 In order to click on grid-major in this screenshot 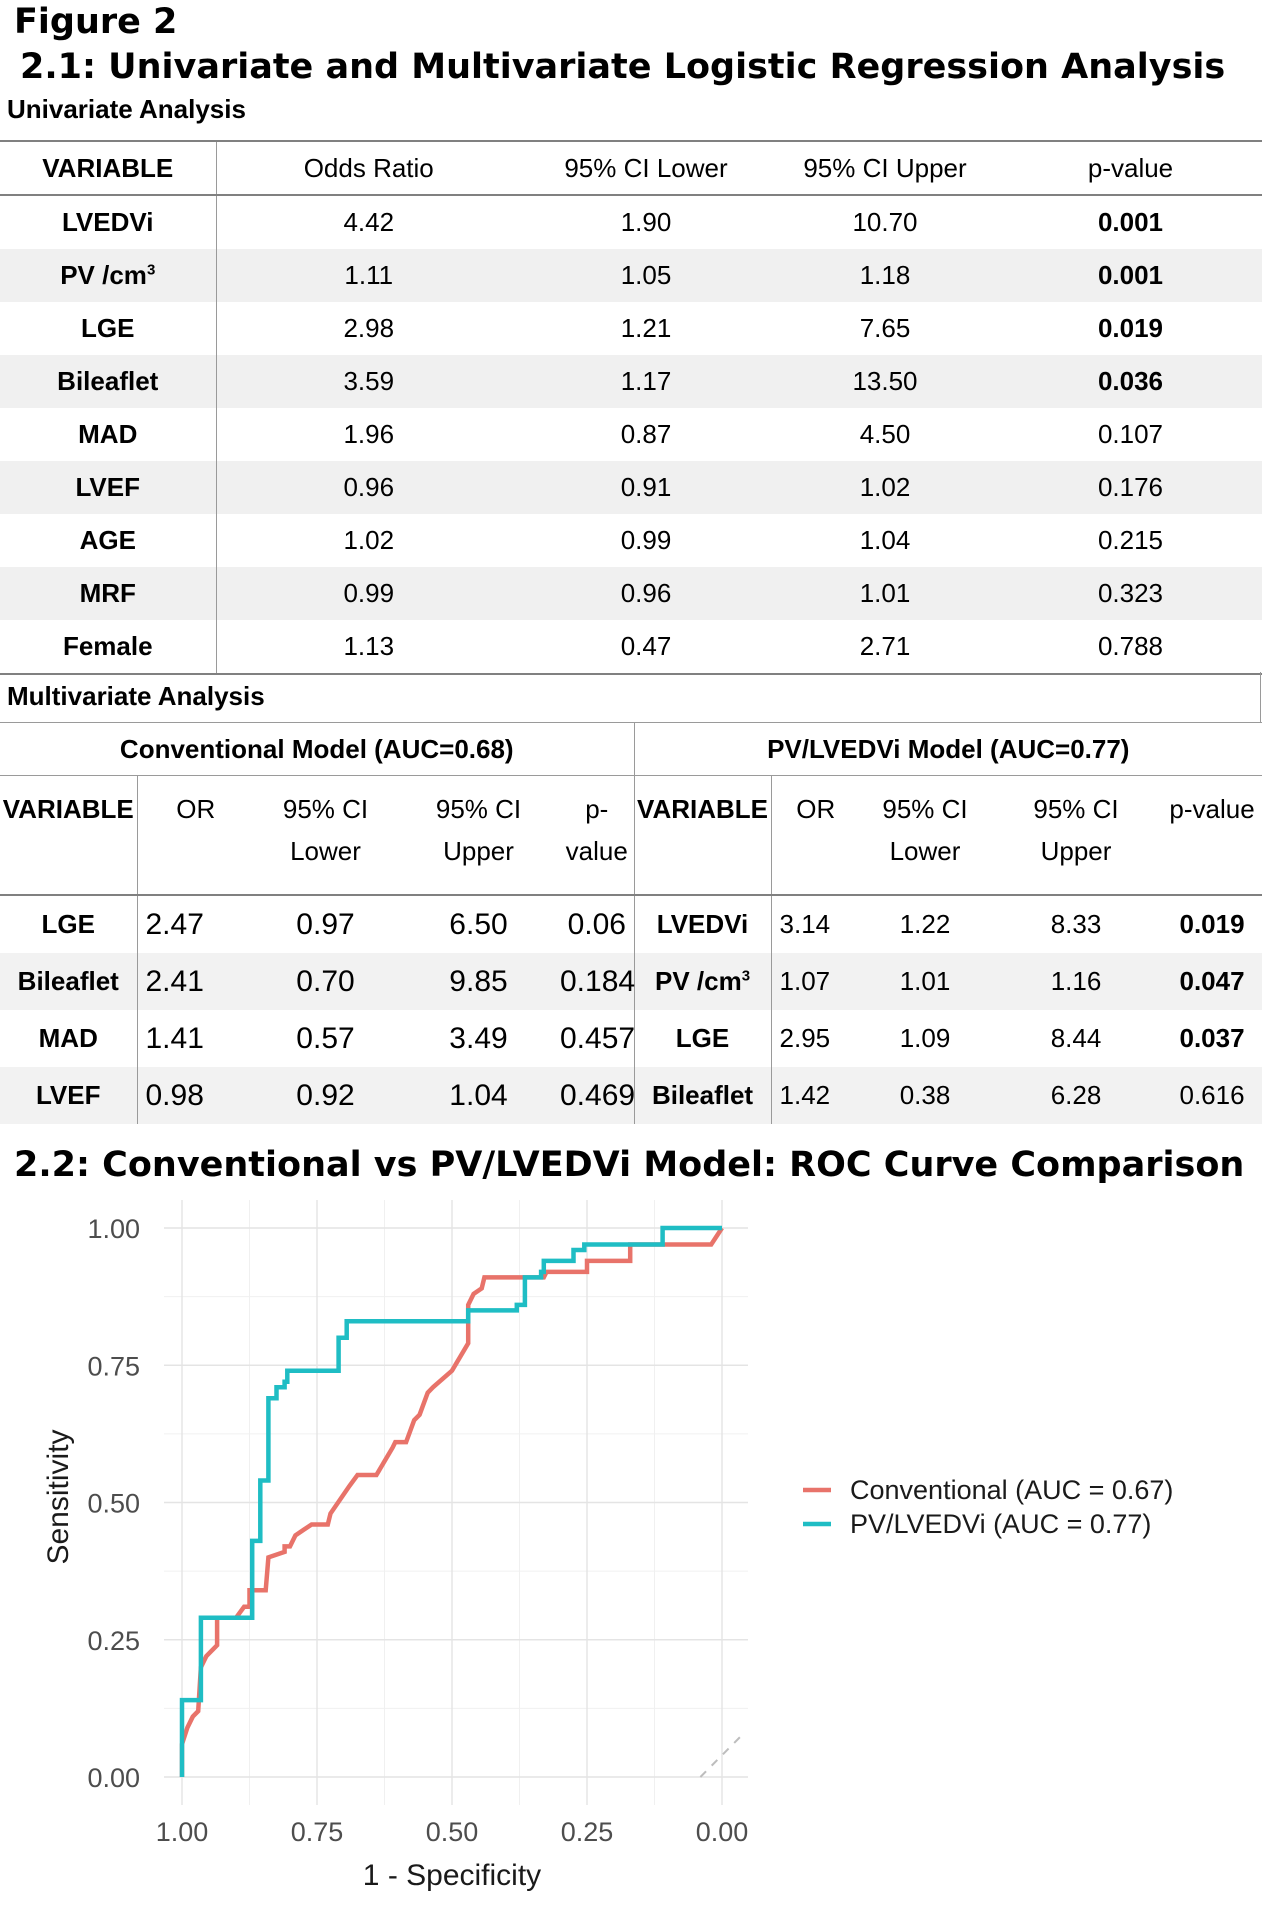, I will do `click(456, 1502)`.